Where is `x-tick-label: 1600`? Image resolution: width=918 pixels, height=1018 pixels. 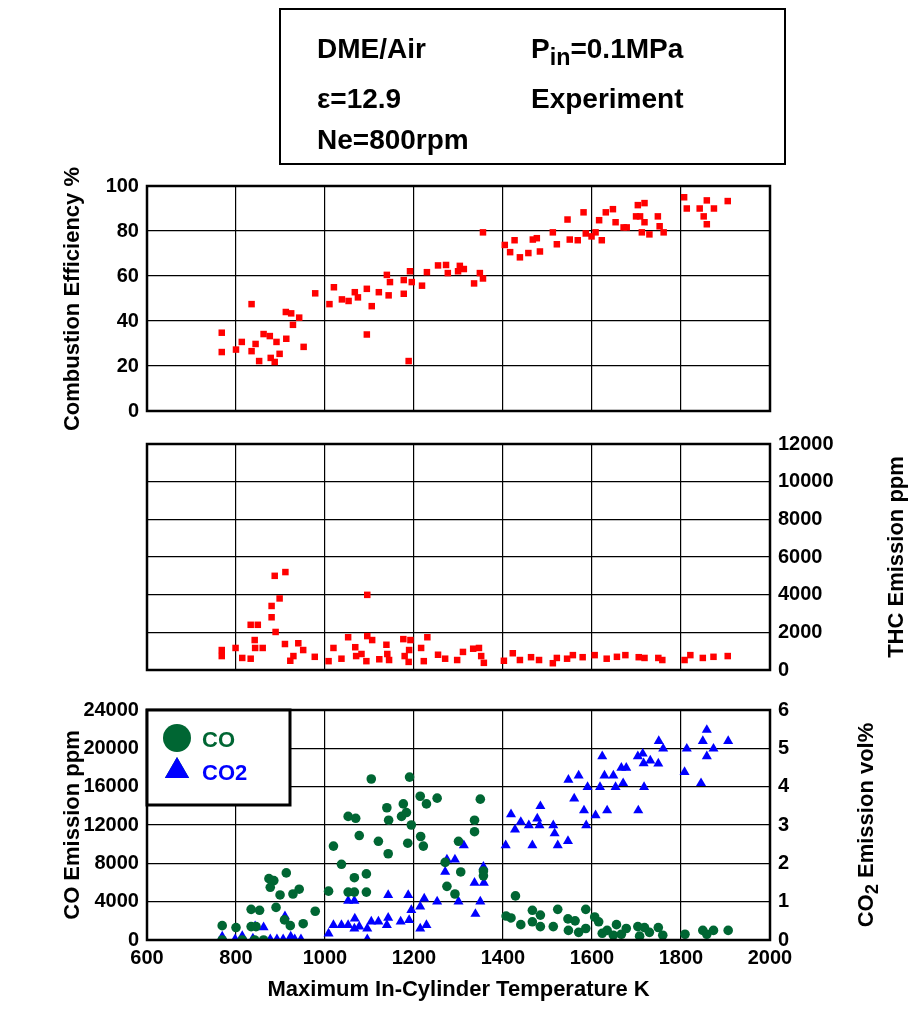
x-tick-label: 1600 is located at coordinates (592, 956).